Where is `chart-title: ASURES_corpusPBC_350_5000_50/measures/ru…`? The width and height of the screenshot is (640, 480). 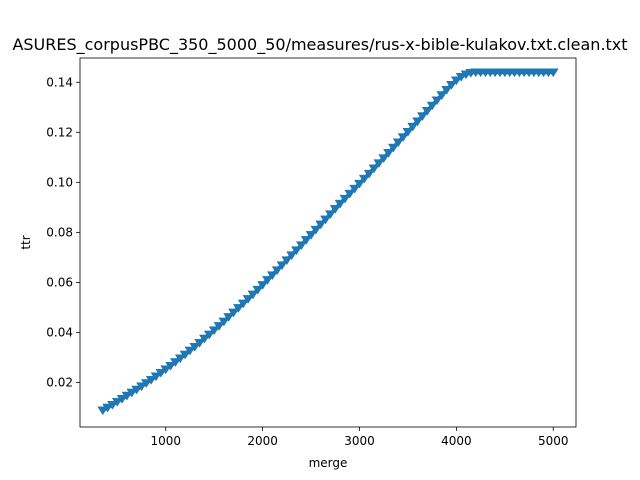 chart-title: ASURES_corpusPBC_350_5000_50/measures/ru… is located at coordinates (319, 45).